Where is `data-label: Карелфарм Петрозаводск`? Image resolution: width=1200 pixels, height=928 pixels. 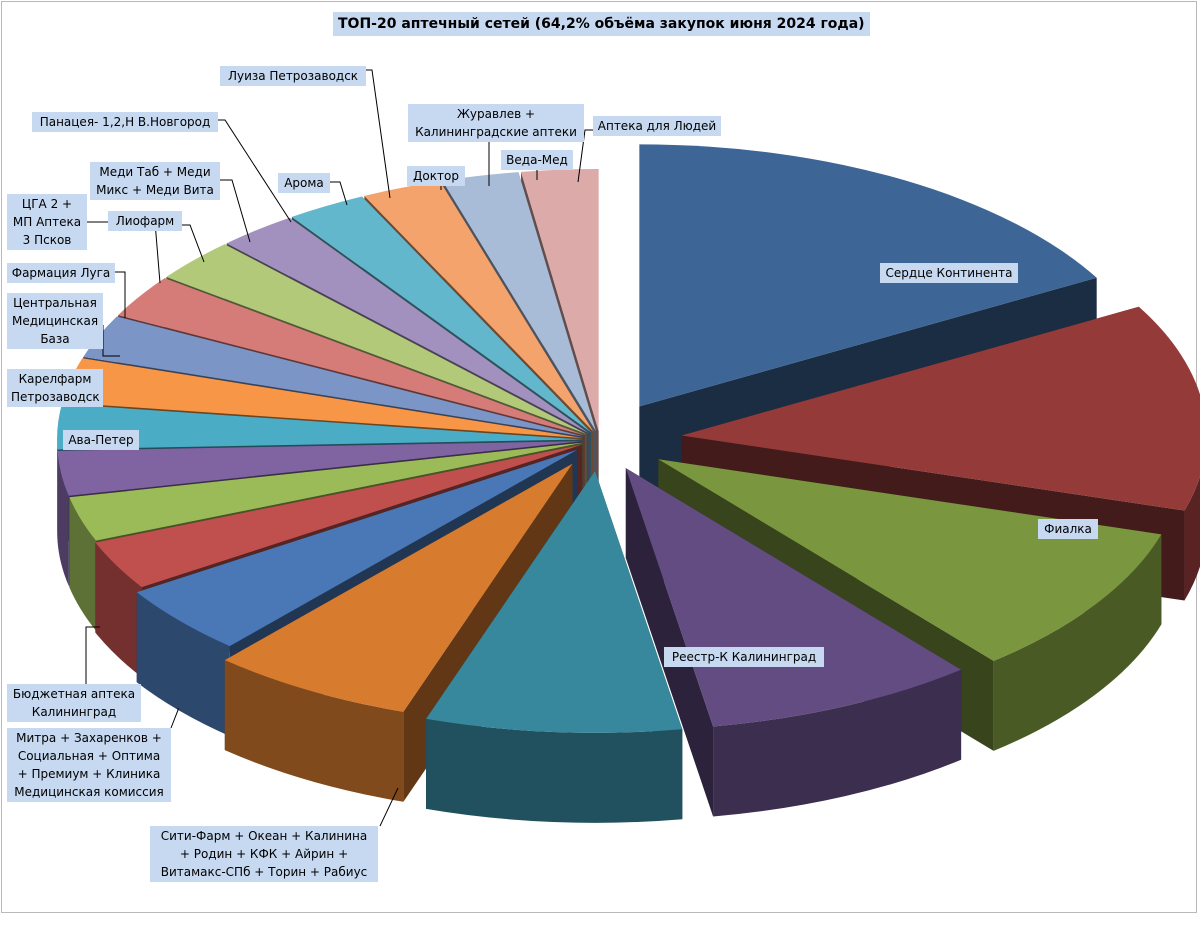 data-label: Карелфарм Петрозаводск is located at coordinates (55, 388).